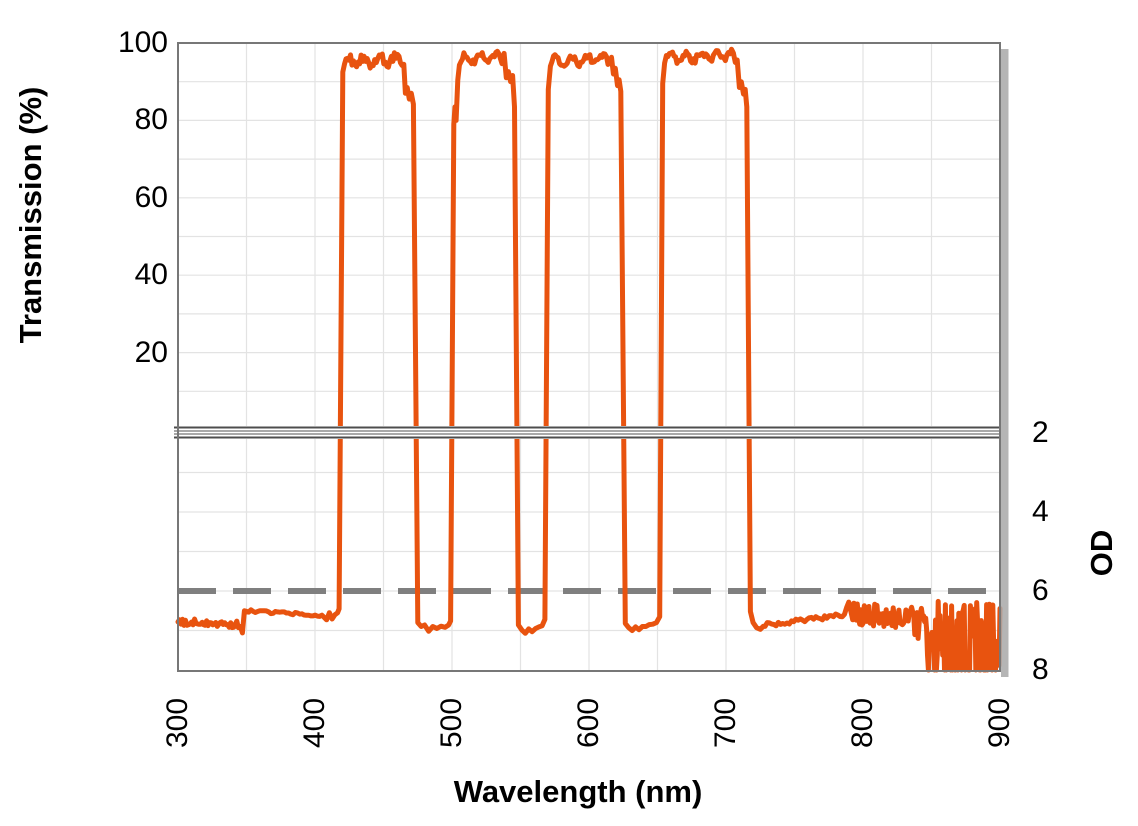  I want to click on wavelength-tick-label: 600, so click(588, 723).